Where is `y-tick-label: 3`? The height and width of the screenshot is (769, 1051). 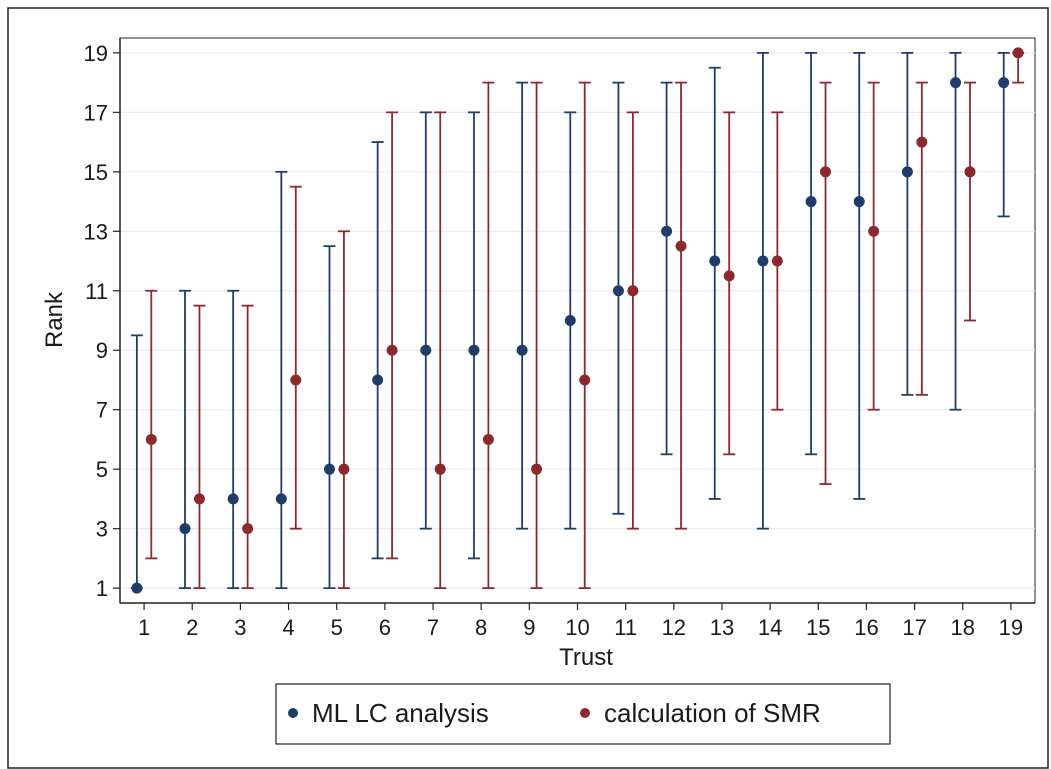
y-tick-label: 3 is located at coordinates (102, 529).